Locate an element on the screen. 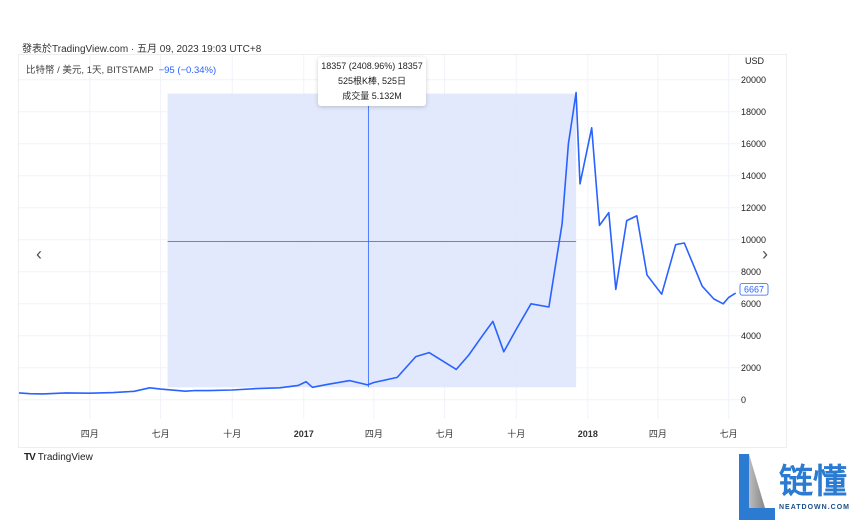 The height and width of the screenshot is (522, 850). y-tick-label: 8000 is located at coordinates (751, 272).